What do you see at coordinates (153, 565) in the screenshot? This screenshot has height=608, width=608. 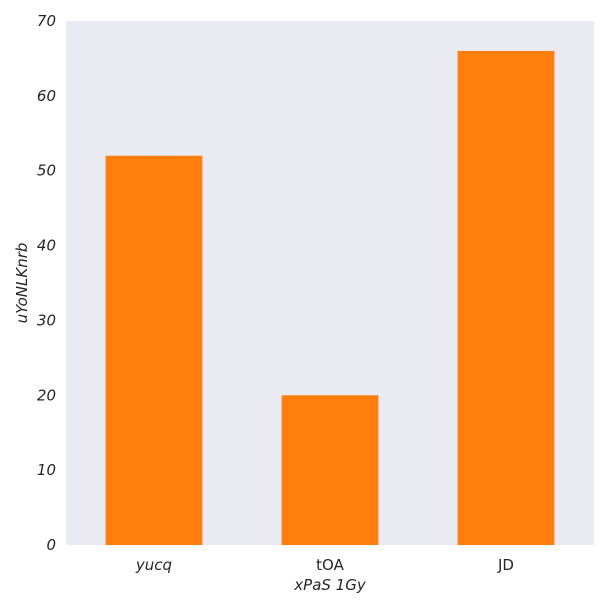 I see `x-tick-label: yucq` at bounding box center [153, 565].